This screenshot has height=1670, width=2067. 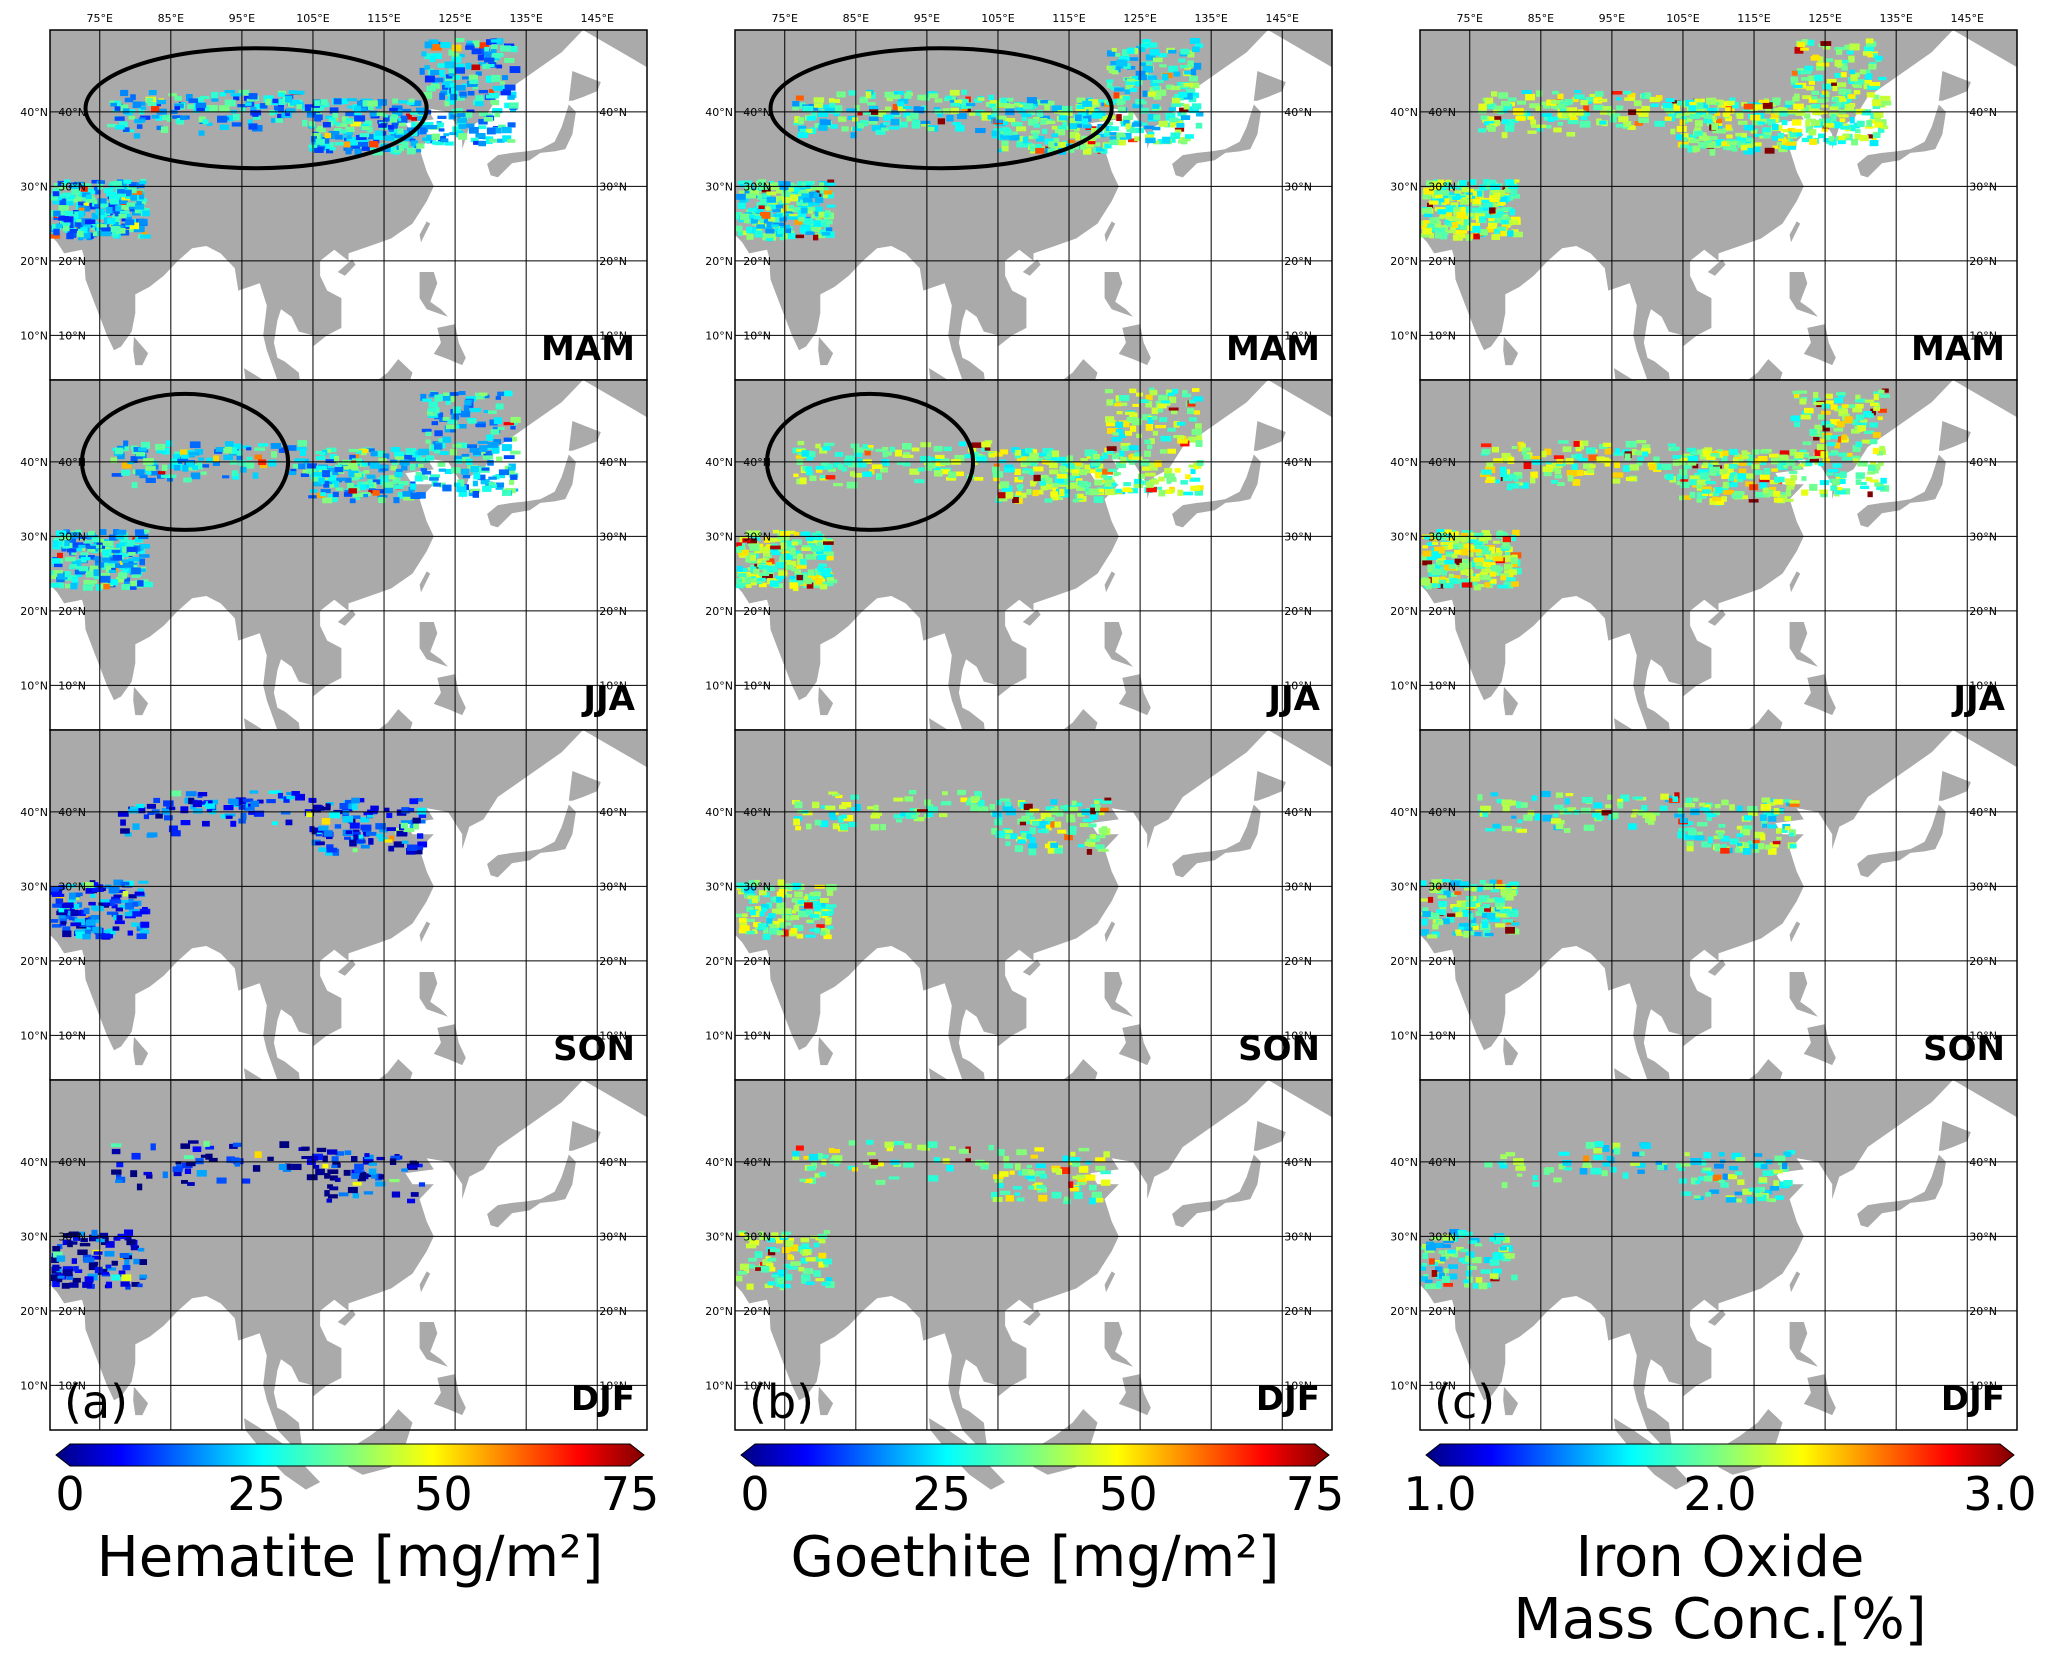 What do you see at coordinates (613, 812) in the screenshot?
I see `lat-label-right: 40°N` at bounding box center [613, 812].